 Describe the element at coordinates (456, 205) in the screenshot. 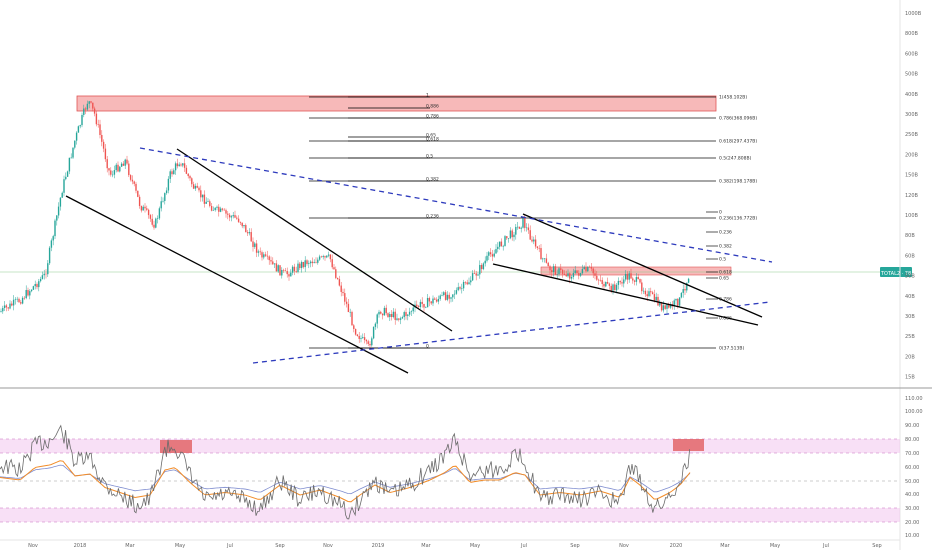

I see `dashed-resistance-line` at that location.